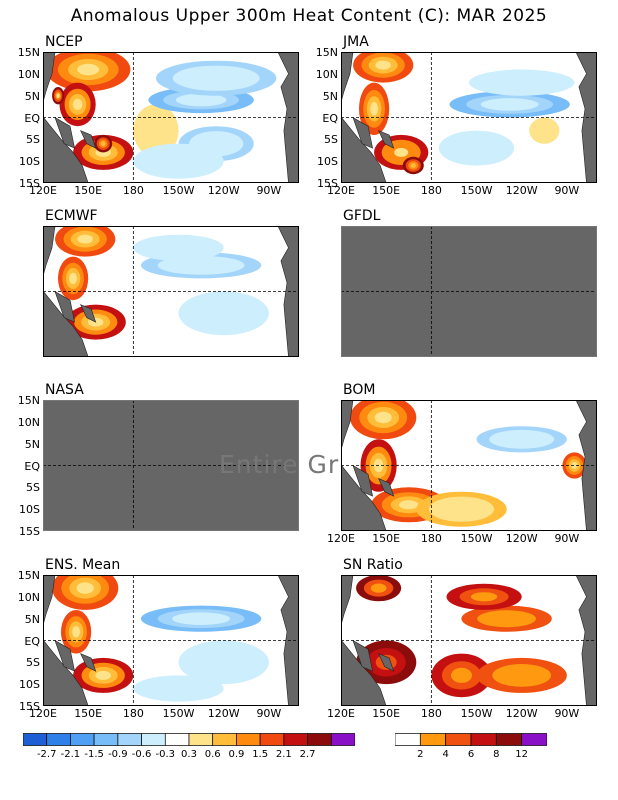  What do you see at coordinates (522, 754) in the screenshot?
I see `sn-colorbar-label: 12` at bounding box center [522, 754].